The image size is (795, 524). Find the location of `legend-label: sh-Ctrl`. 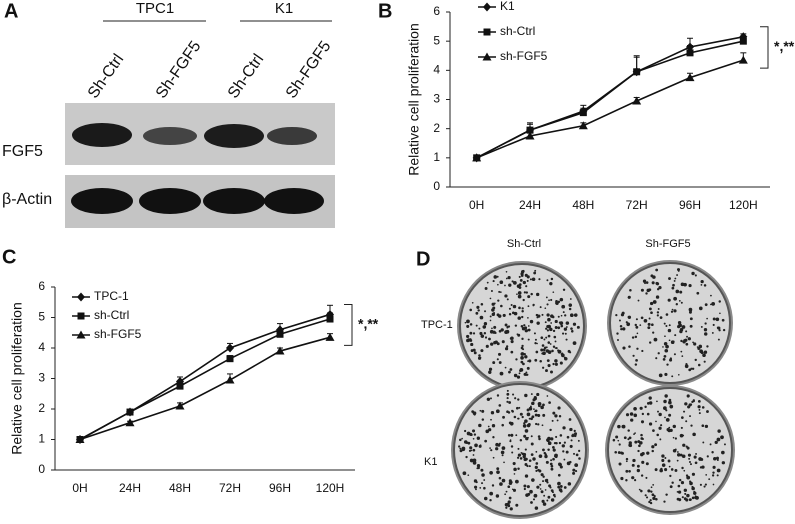

legend-label: sh-Ctrl is located at coordinates (517, 31).